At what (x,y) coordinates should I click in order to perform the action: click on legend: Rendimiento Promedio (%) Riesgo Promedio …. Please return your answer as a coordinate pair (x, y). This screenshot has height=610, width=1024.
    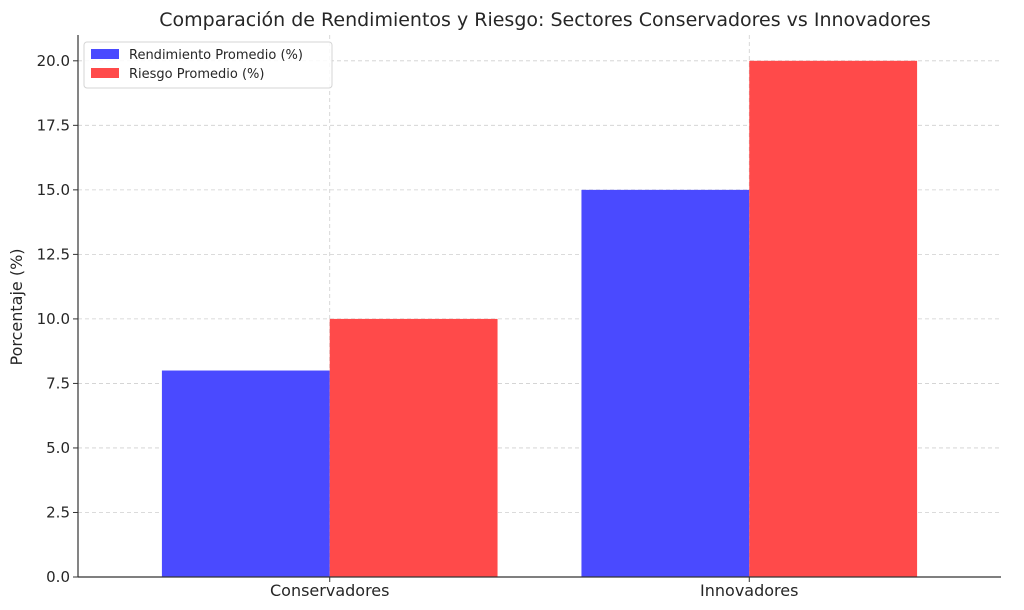
    Looking at the image, I should click on (208, 65).